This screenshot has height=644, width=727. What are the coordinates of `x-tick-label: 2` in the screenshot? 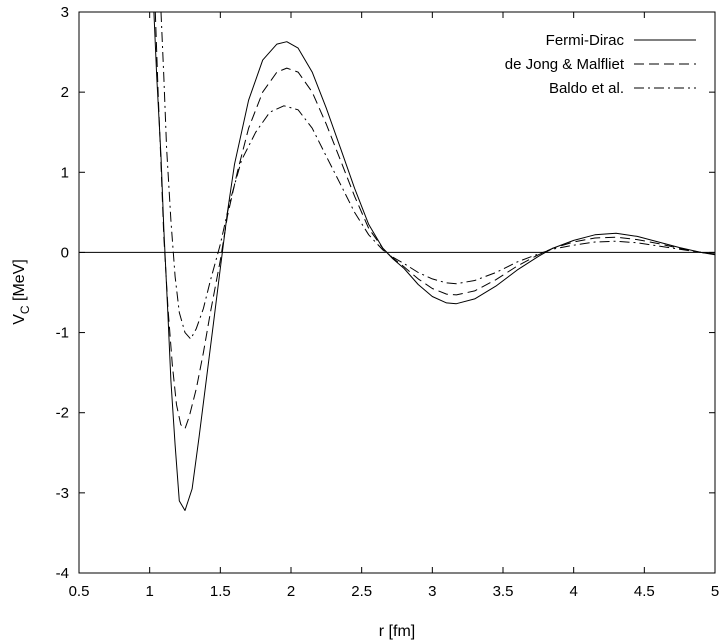 It's located at (291, 591).